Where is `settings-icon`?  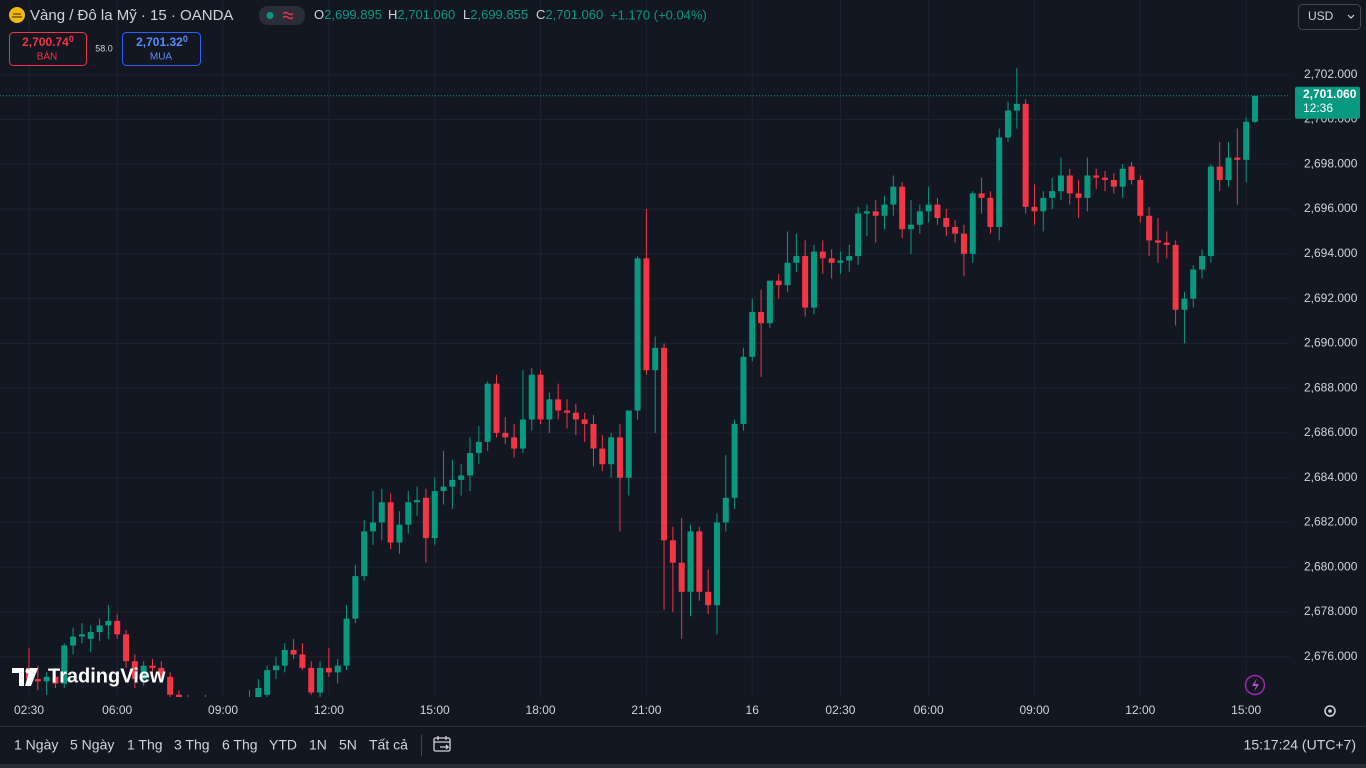
settings-icon is located at coordinates (1330, 711).